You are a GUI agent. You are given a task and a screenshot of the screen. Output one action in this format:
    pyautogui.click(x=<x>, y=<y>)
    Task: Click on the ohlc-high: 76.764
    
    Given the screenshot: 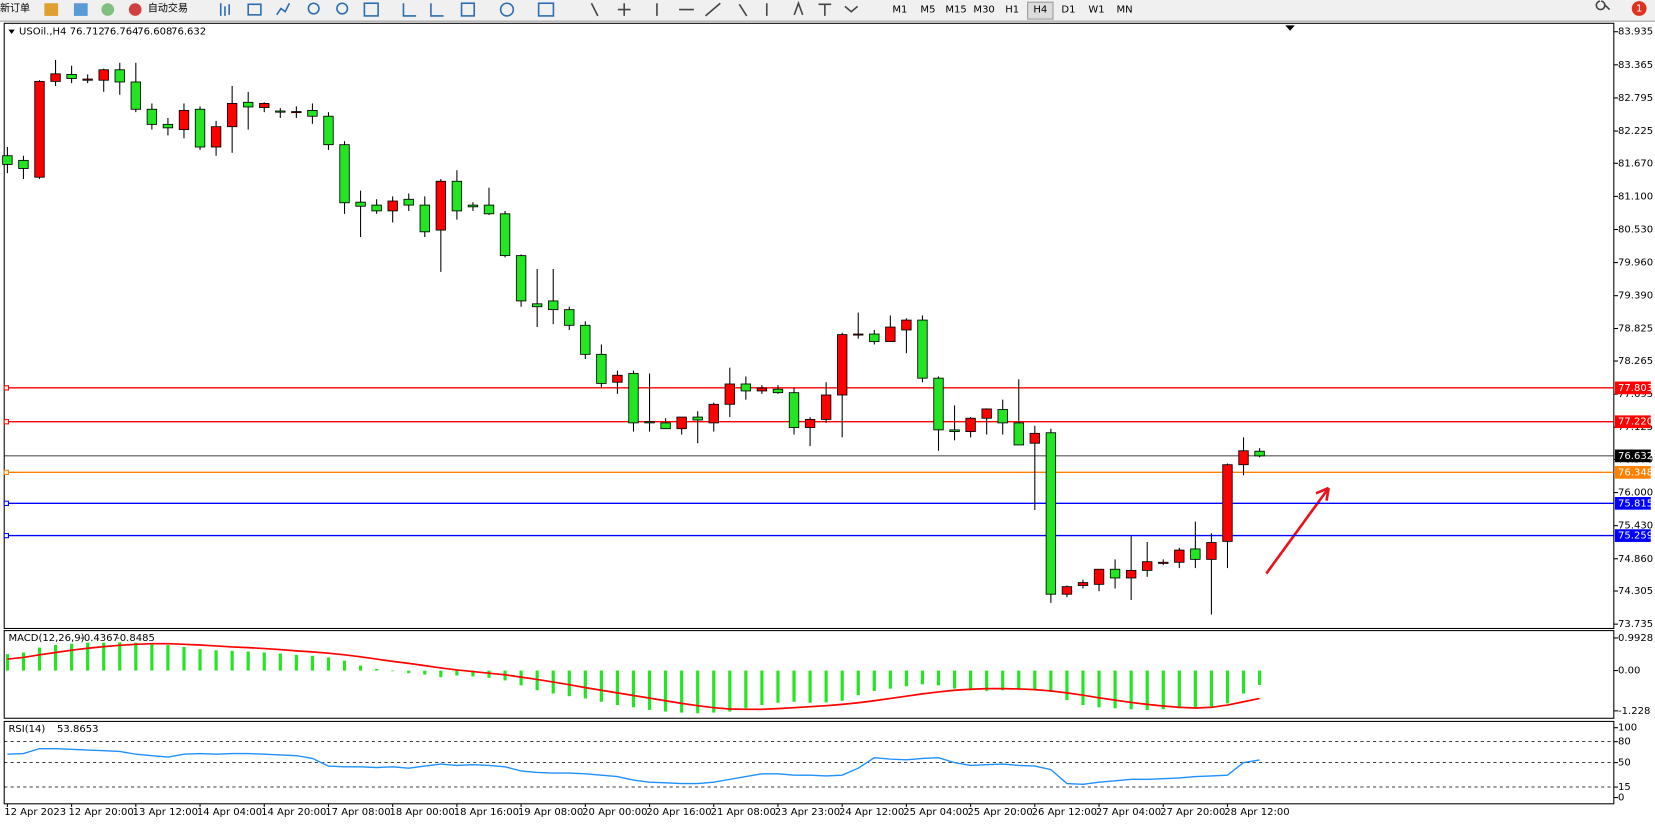 What is the action you would take?
    pyautogui.click(x=121, y=32)
    